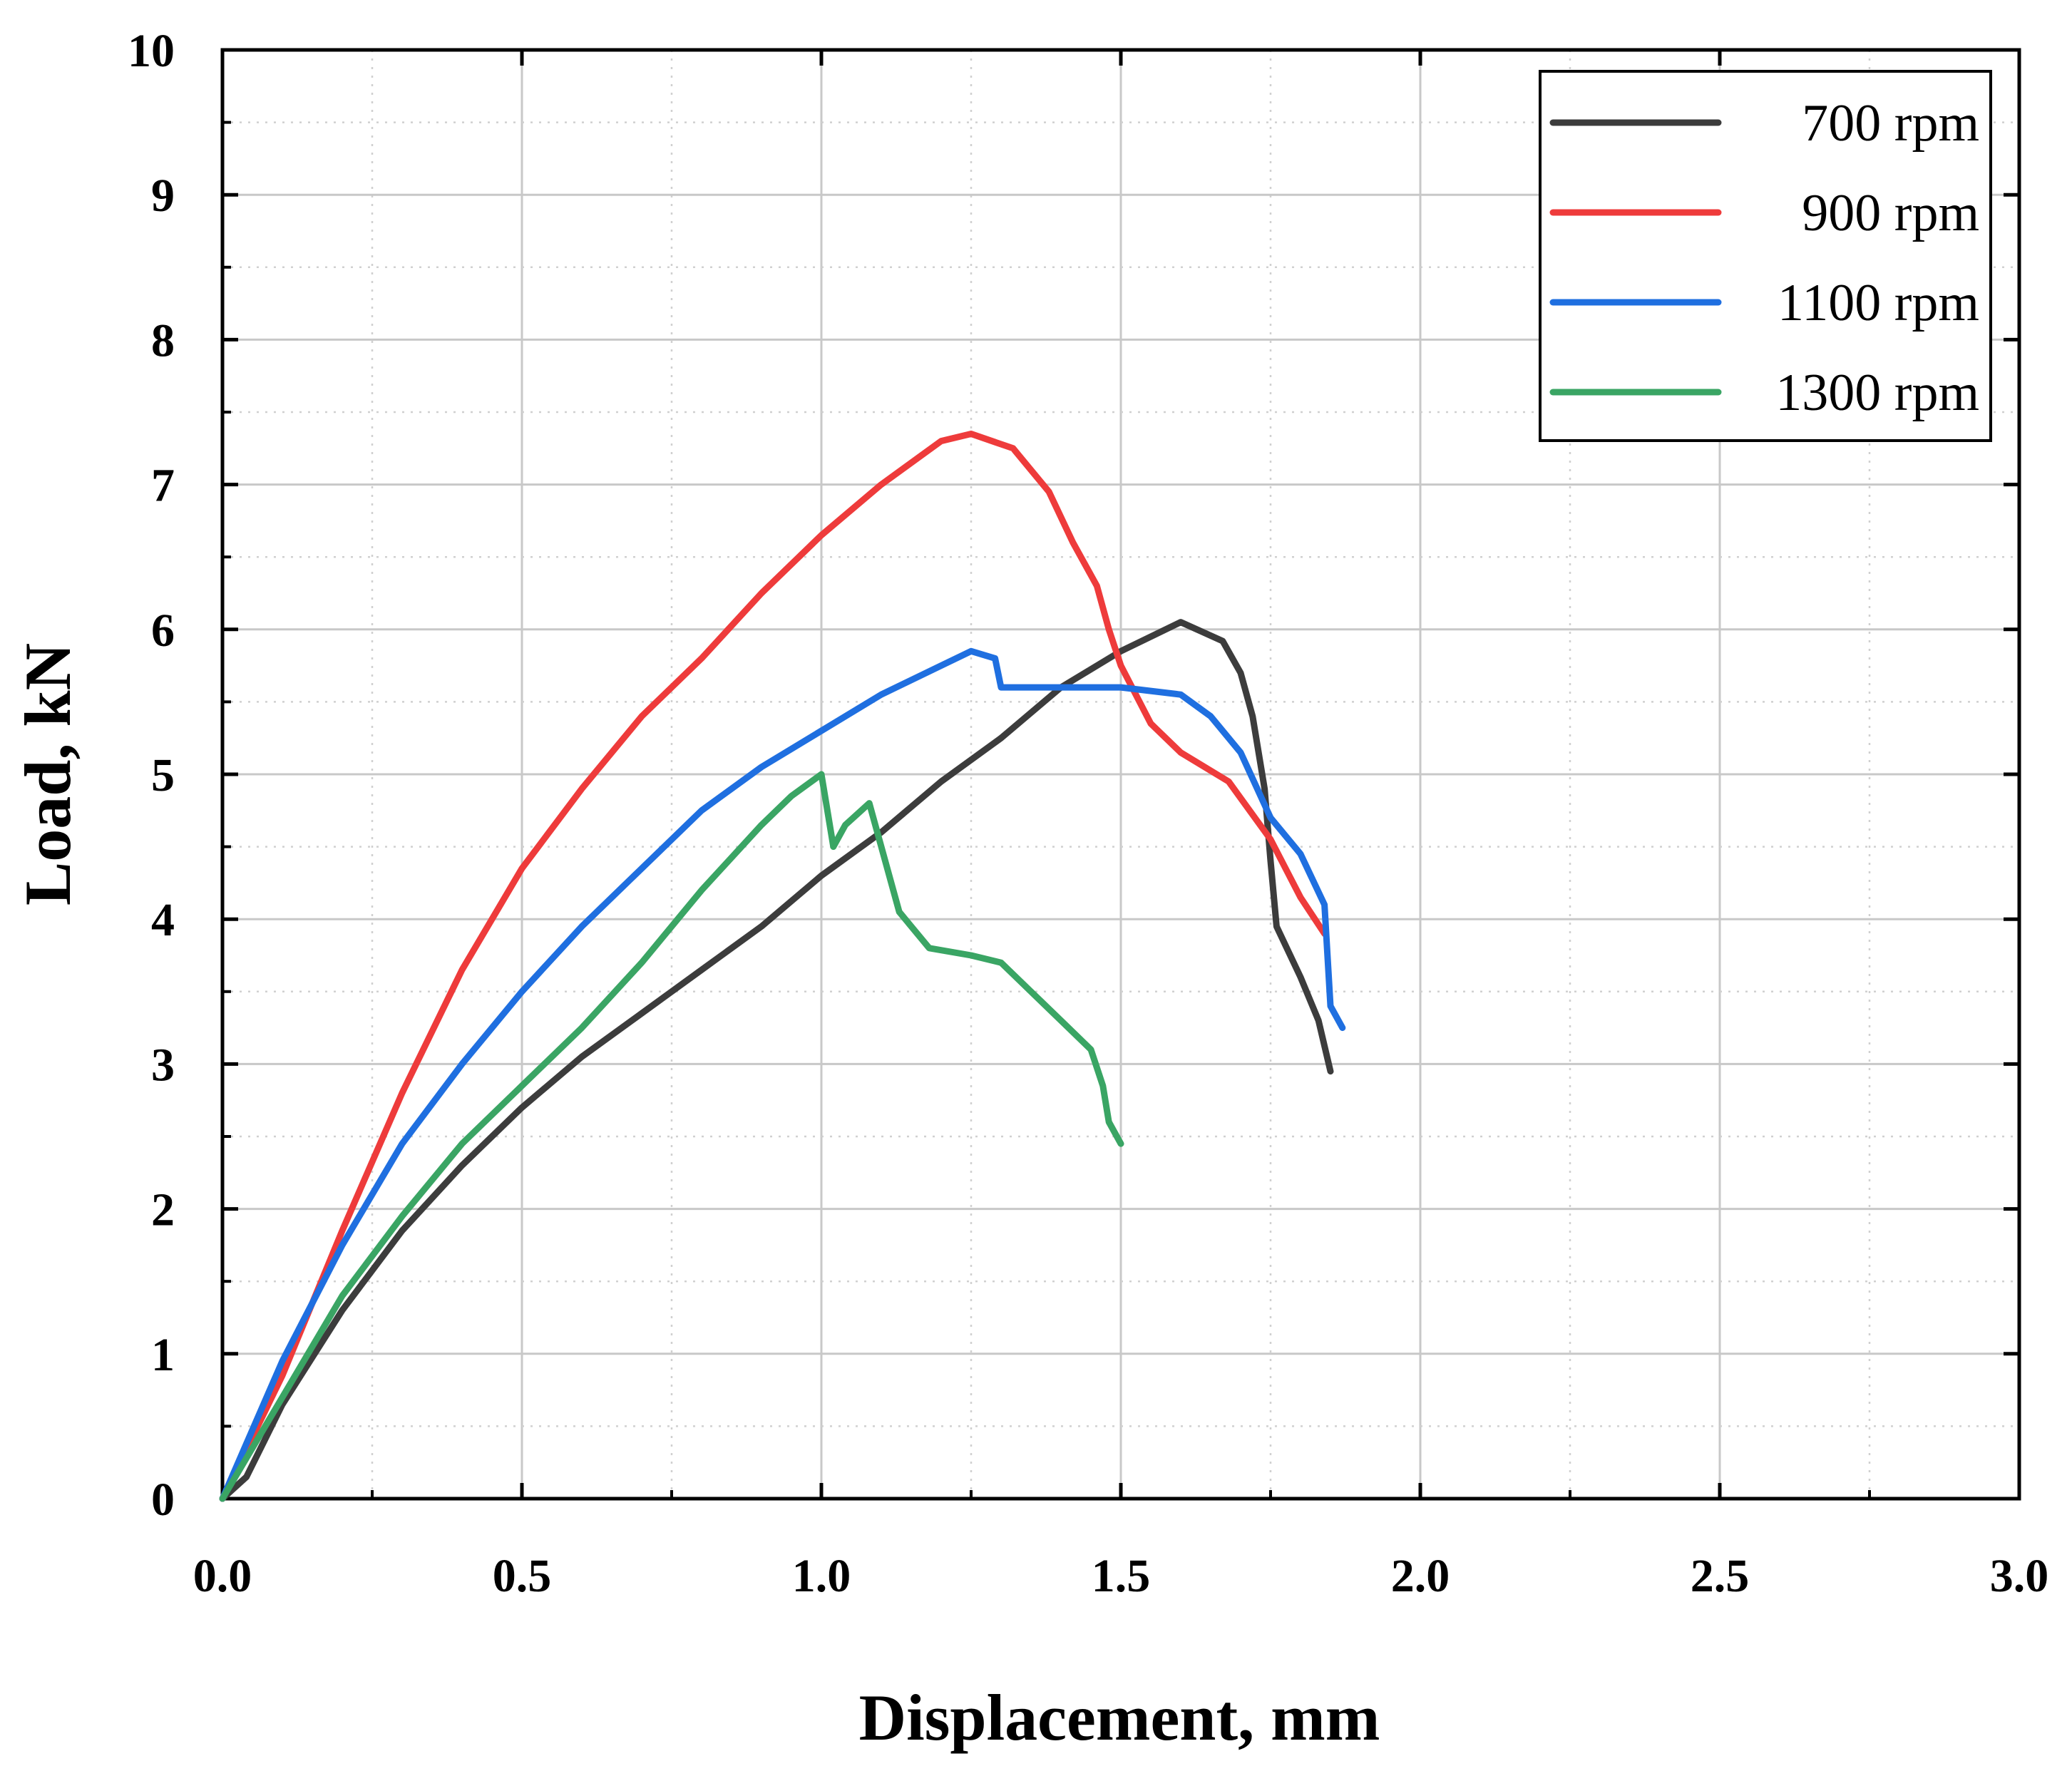 Image resolution: width=2072 pixels, height=1776 pixels. I want to click on x-tick-label: 1.0, so click(821, 1576).